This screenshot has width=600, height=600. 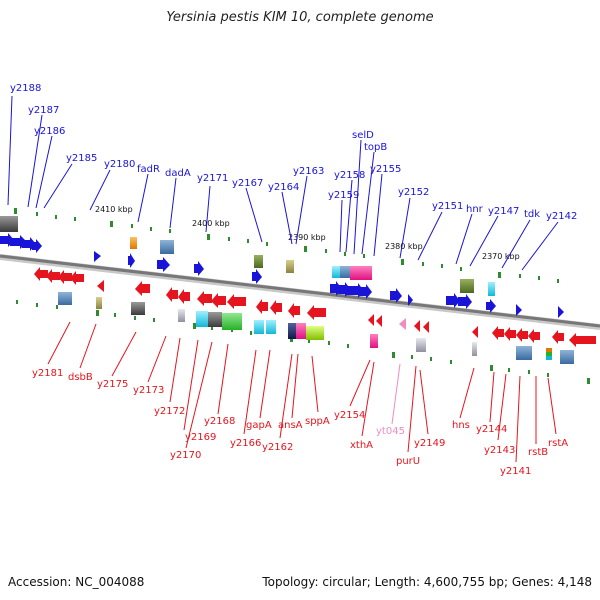 What do you see at coordinates (349, 415) in the screenshot?
I see `gene-label: y2154` at bounding box center [349, 415].